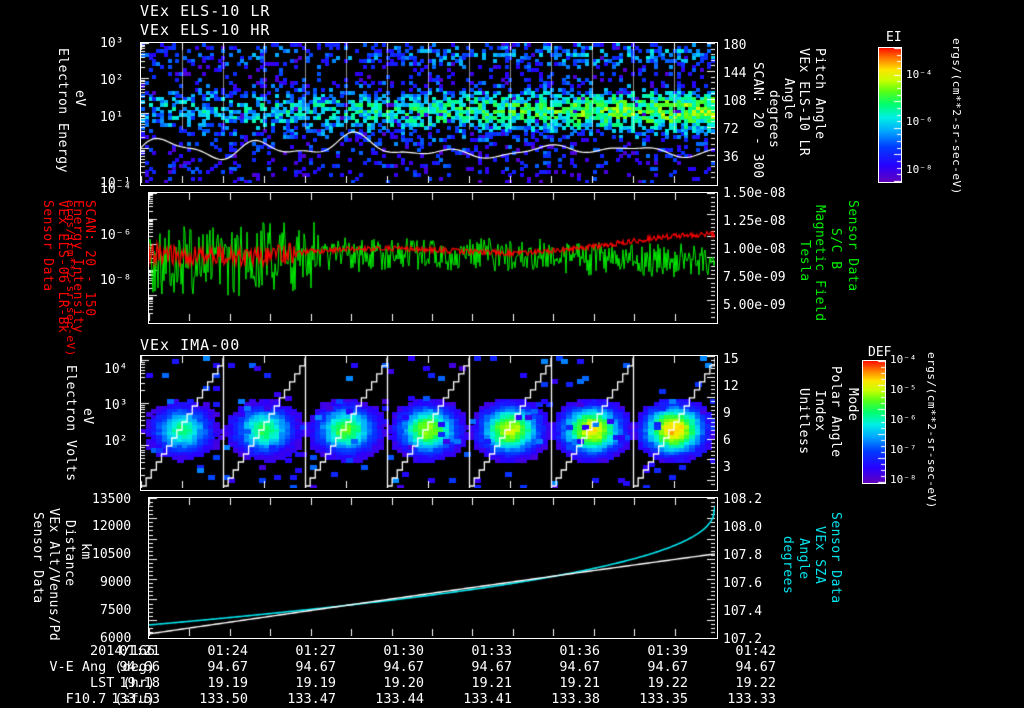  What do you see at coordinates (956, 116) in the screenshot?
I see `panel1-colorbar-unit: ergs/(cm**2-sr-sec-eV)` at bounding box center [956, 116].